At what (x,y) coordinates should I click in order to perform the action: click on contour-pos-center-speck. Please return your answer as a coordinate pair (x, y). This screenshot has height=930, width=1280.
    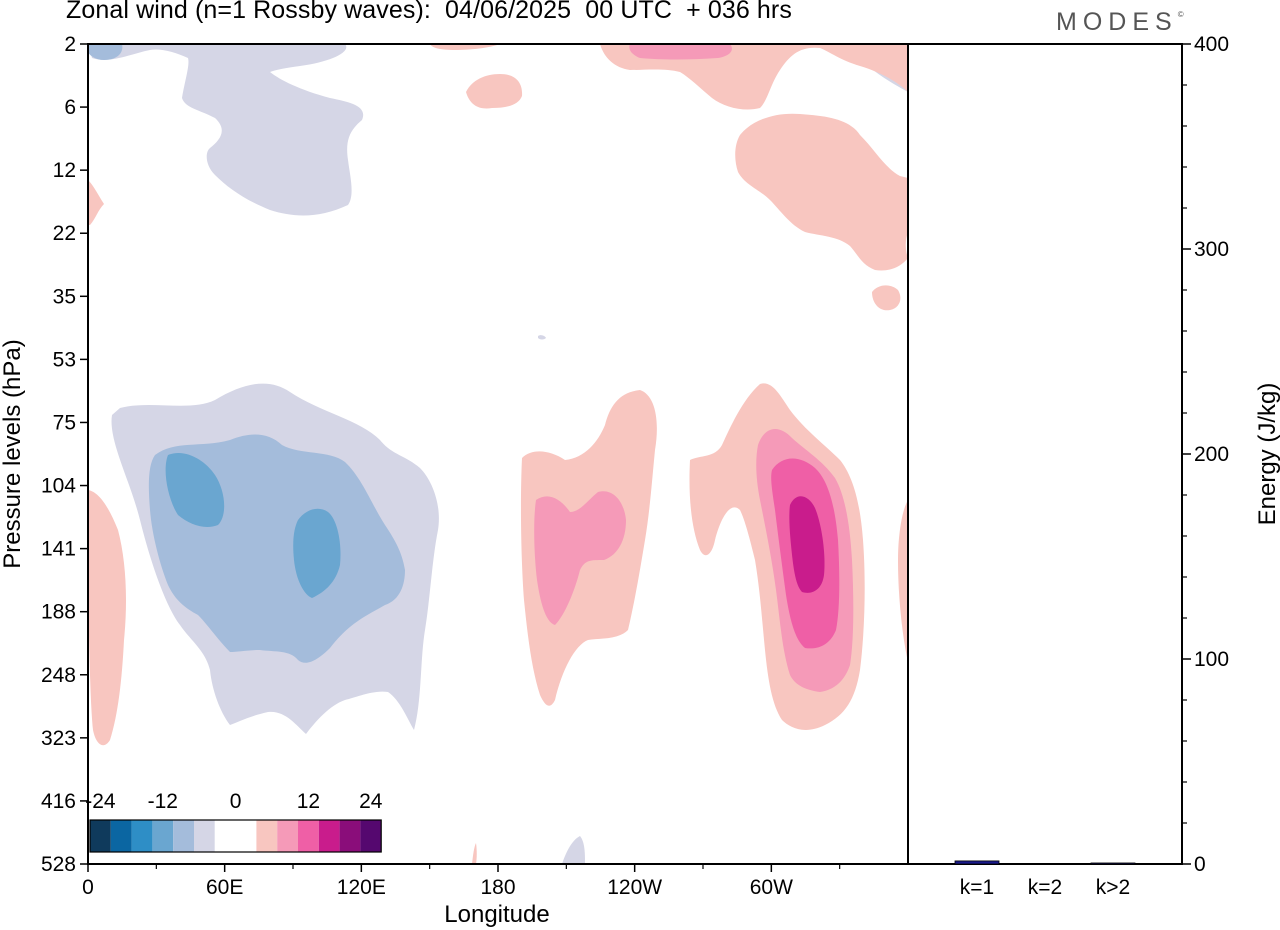
    Looking at the image, I should click on (542, 337).